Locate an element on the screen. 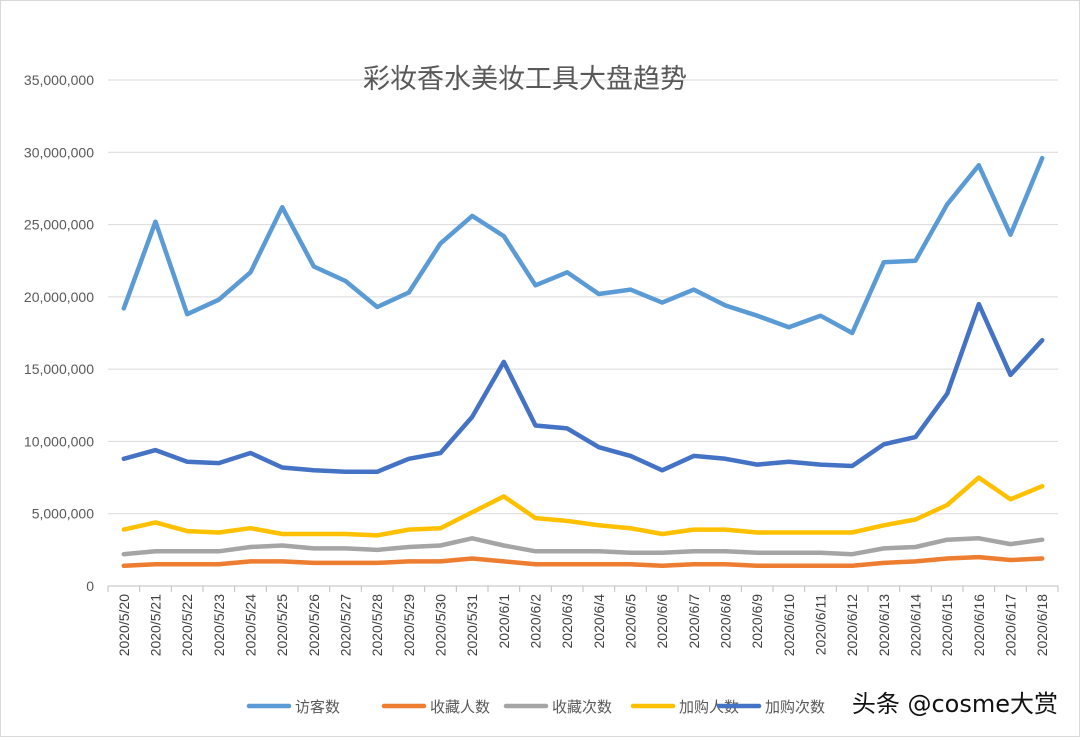 The width and height of the screenshot is (1080, 737). x-tick-label: 2020/5/21 is located at coordinates (156, 625).